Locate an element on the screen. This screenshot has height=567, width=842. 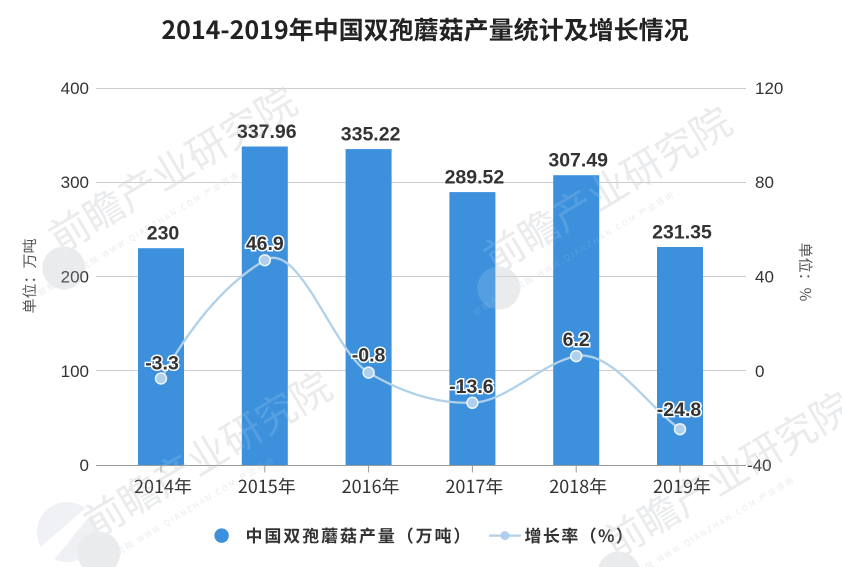
svg-text: -0.8 is located at coordinates (369, 356).